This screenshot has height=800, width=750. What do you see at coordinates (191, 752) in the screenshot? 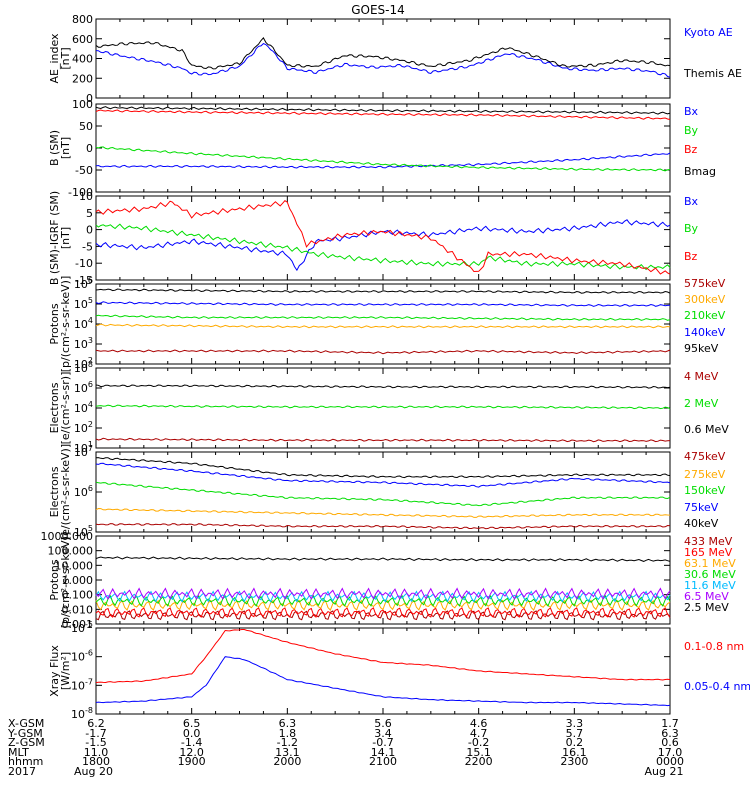
I see `x-tick-value: 12.0` at bounding box center [191, 752].